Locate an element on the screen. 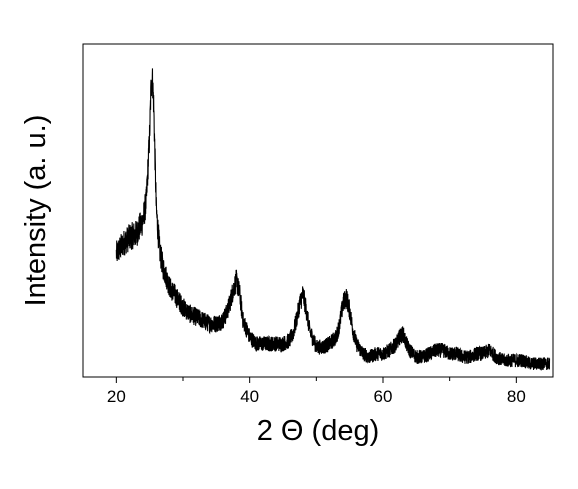  tick-marks is located at coordinates (316, 380).